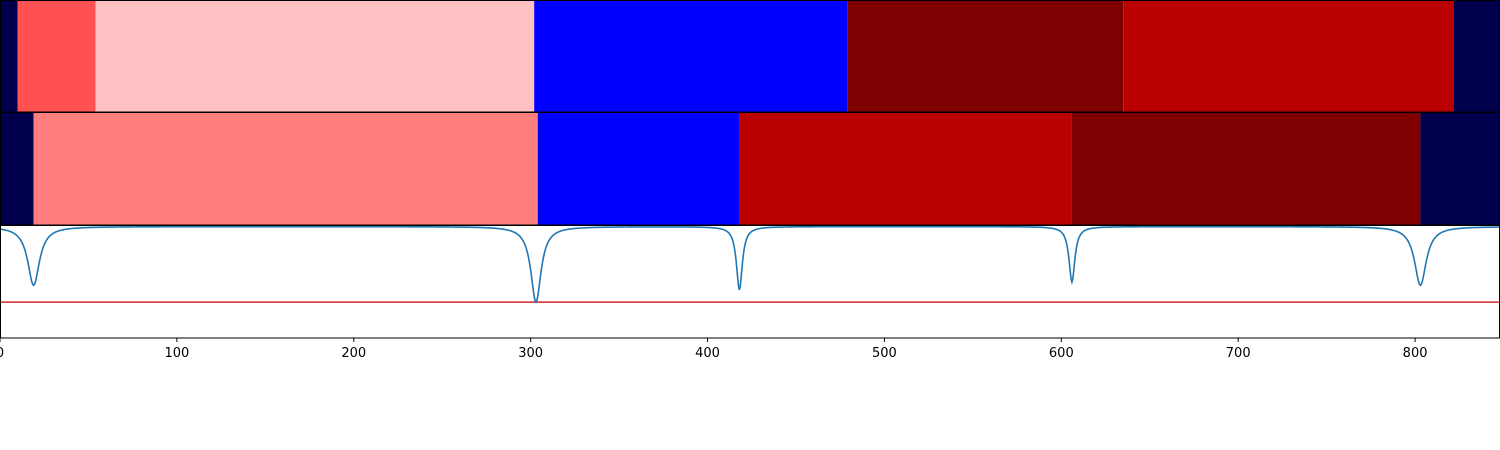 The image size is (1500, 450). Describe the element at coordinates (530, 353) in the screenshot. I see `x-tick-label: 300` at that location.